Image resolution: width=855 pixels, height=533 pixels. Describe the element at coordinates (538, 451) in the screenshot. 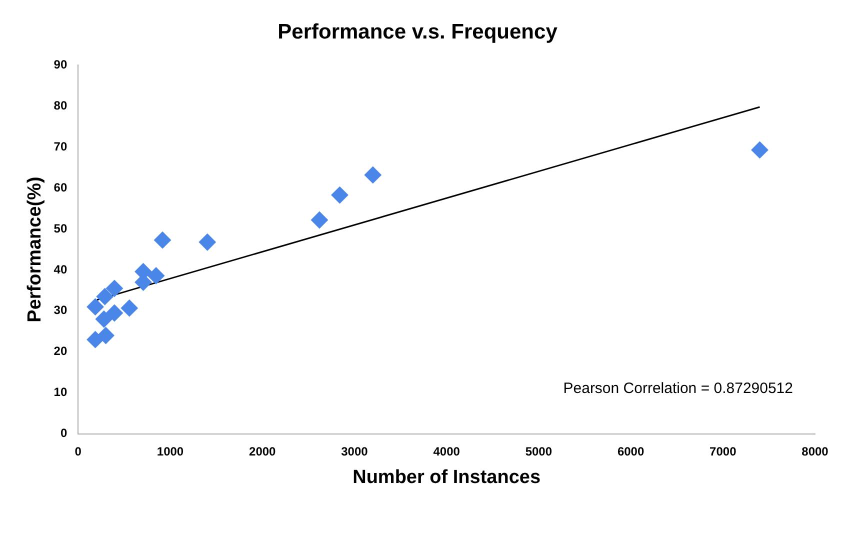

I see `x-tick-label: 5000` at that location.